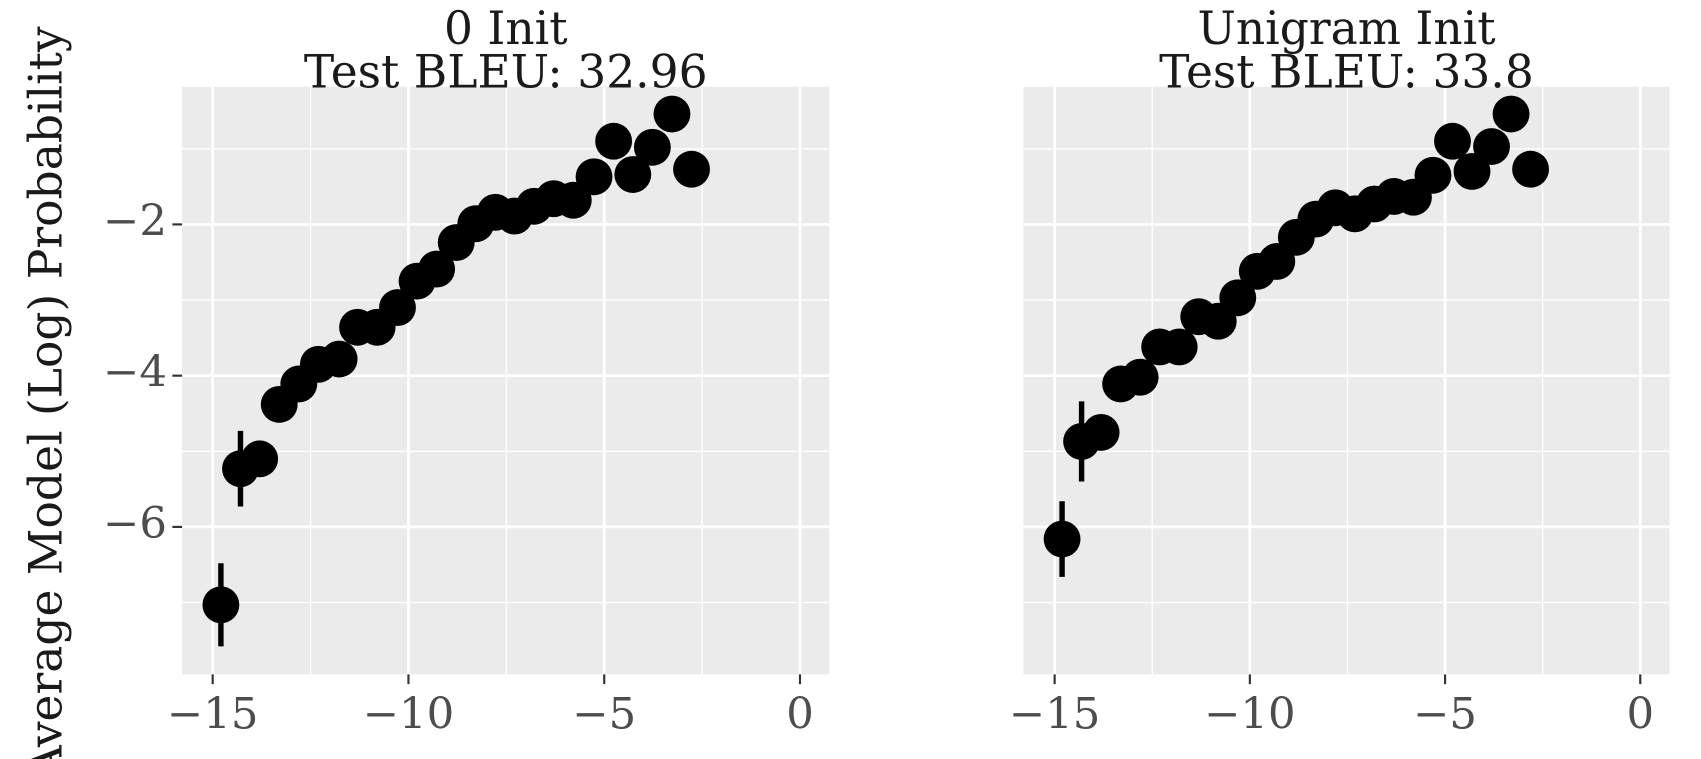 This screenshot has width=1701, height=759. Describe the element at coordinates (506, 71) in the screenshot. I see `chart-subtitle: Test BLEU: 32.96` at that location.